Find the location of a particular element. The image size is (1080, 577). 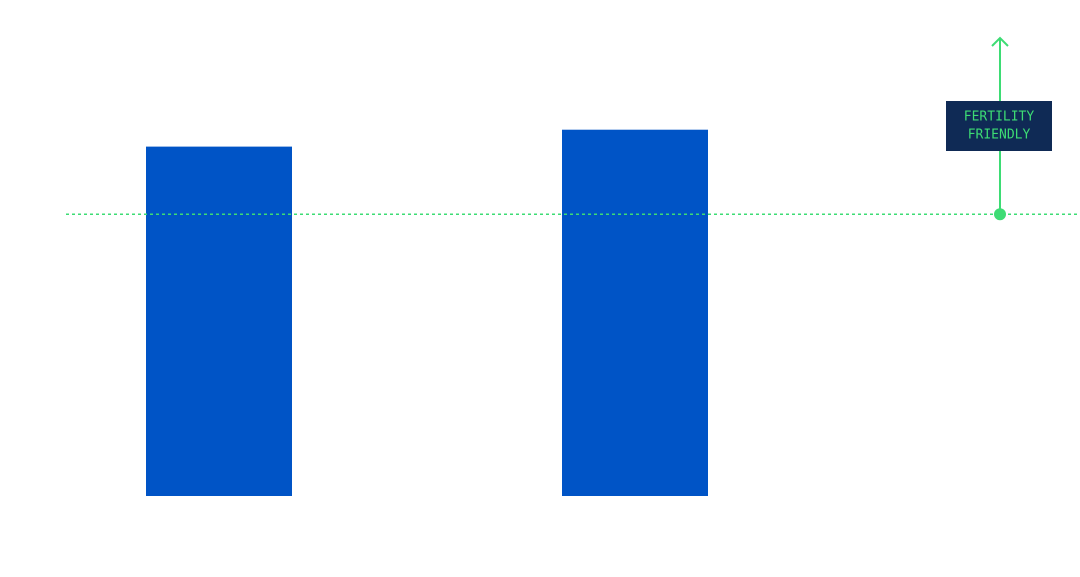

annotation-label: FRIENDLY is located at coordinates (999, 135).